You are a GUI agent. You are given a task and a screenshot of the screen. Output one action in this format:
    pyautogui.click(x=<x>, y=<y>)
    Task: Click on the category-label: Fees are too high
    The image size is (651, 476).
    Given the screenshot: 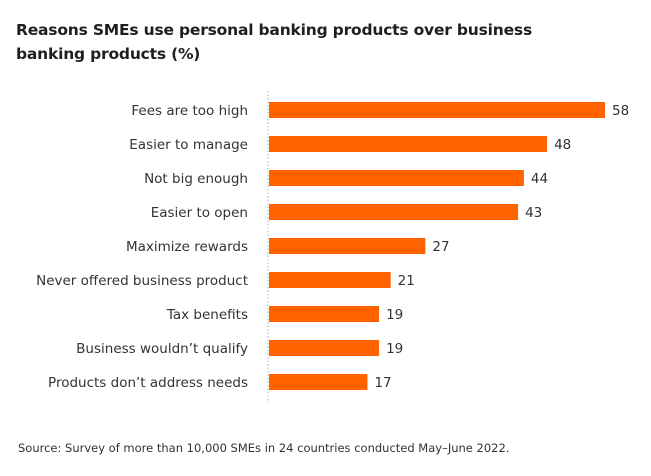 What is the action you would take?
    pyautogui.click(x=189, y=111)
    